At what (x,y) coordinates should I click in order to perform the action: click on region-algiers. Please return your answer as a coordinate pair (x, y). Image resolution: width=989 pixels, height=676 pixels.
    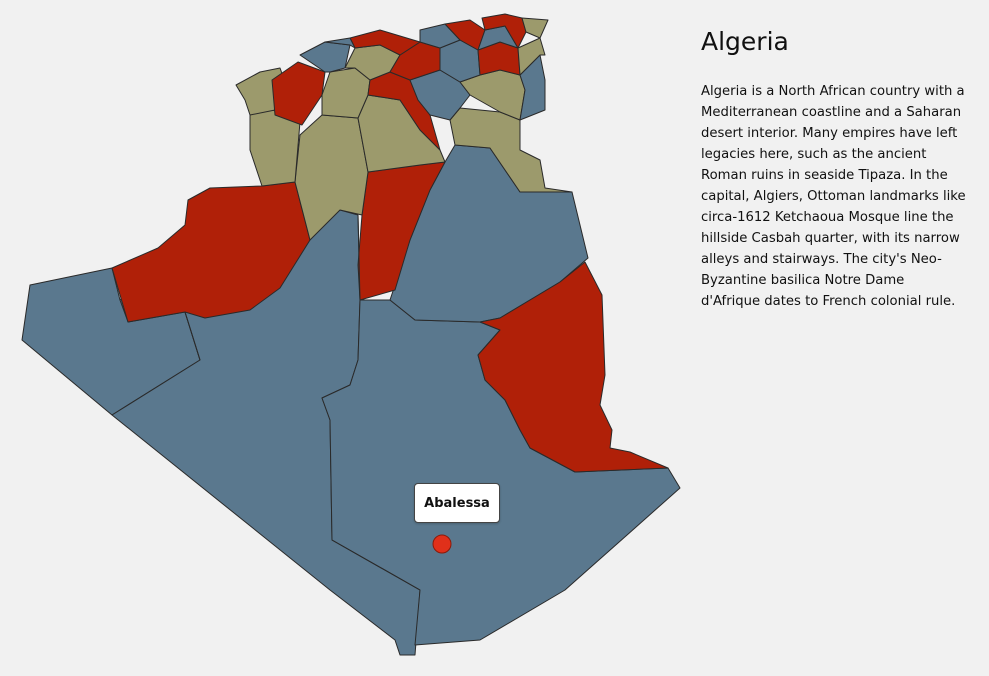
    Looking at the image, I should click on (385, 42).